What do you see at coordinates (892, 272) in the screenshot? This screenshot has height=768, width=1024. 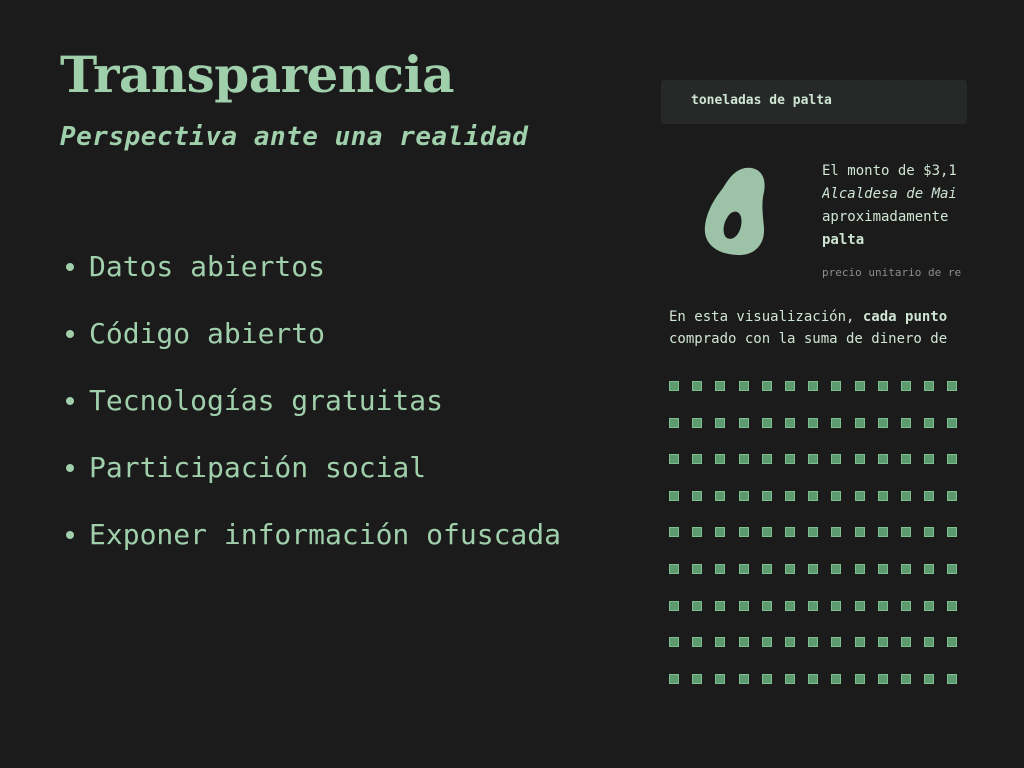 I see `price-note: precio unitario de re` at bounding box center [892, 272].